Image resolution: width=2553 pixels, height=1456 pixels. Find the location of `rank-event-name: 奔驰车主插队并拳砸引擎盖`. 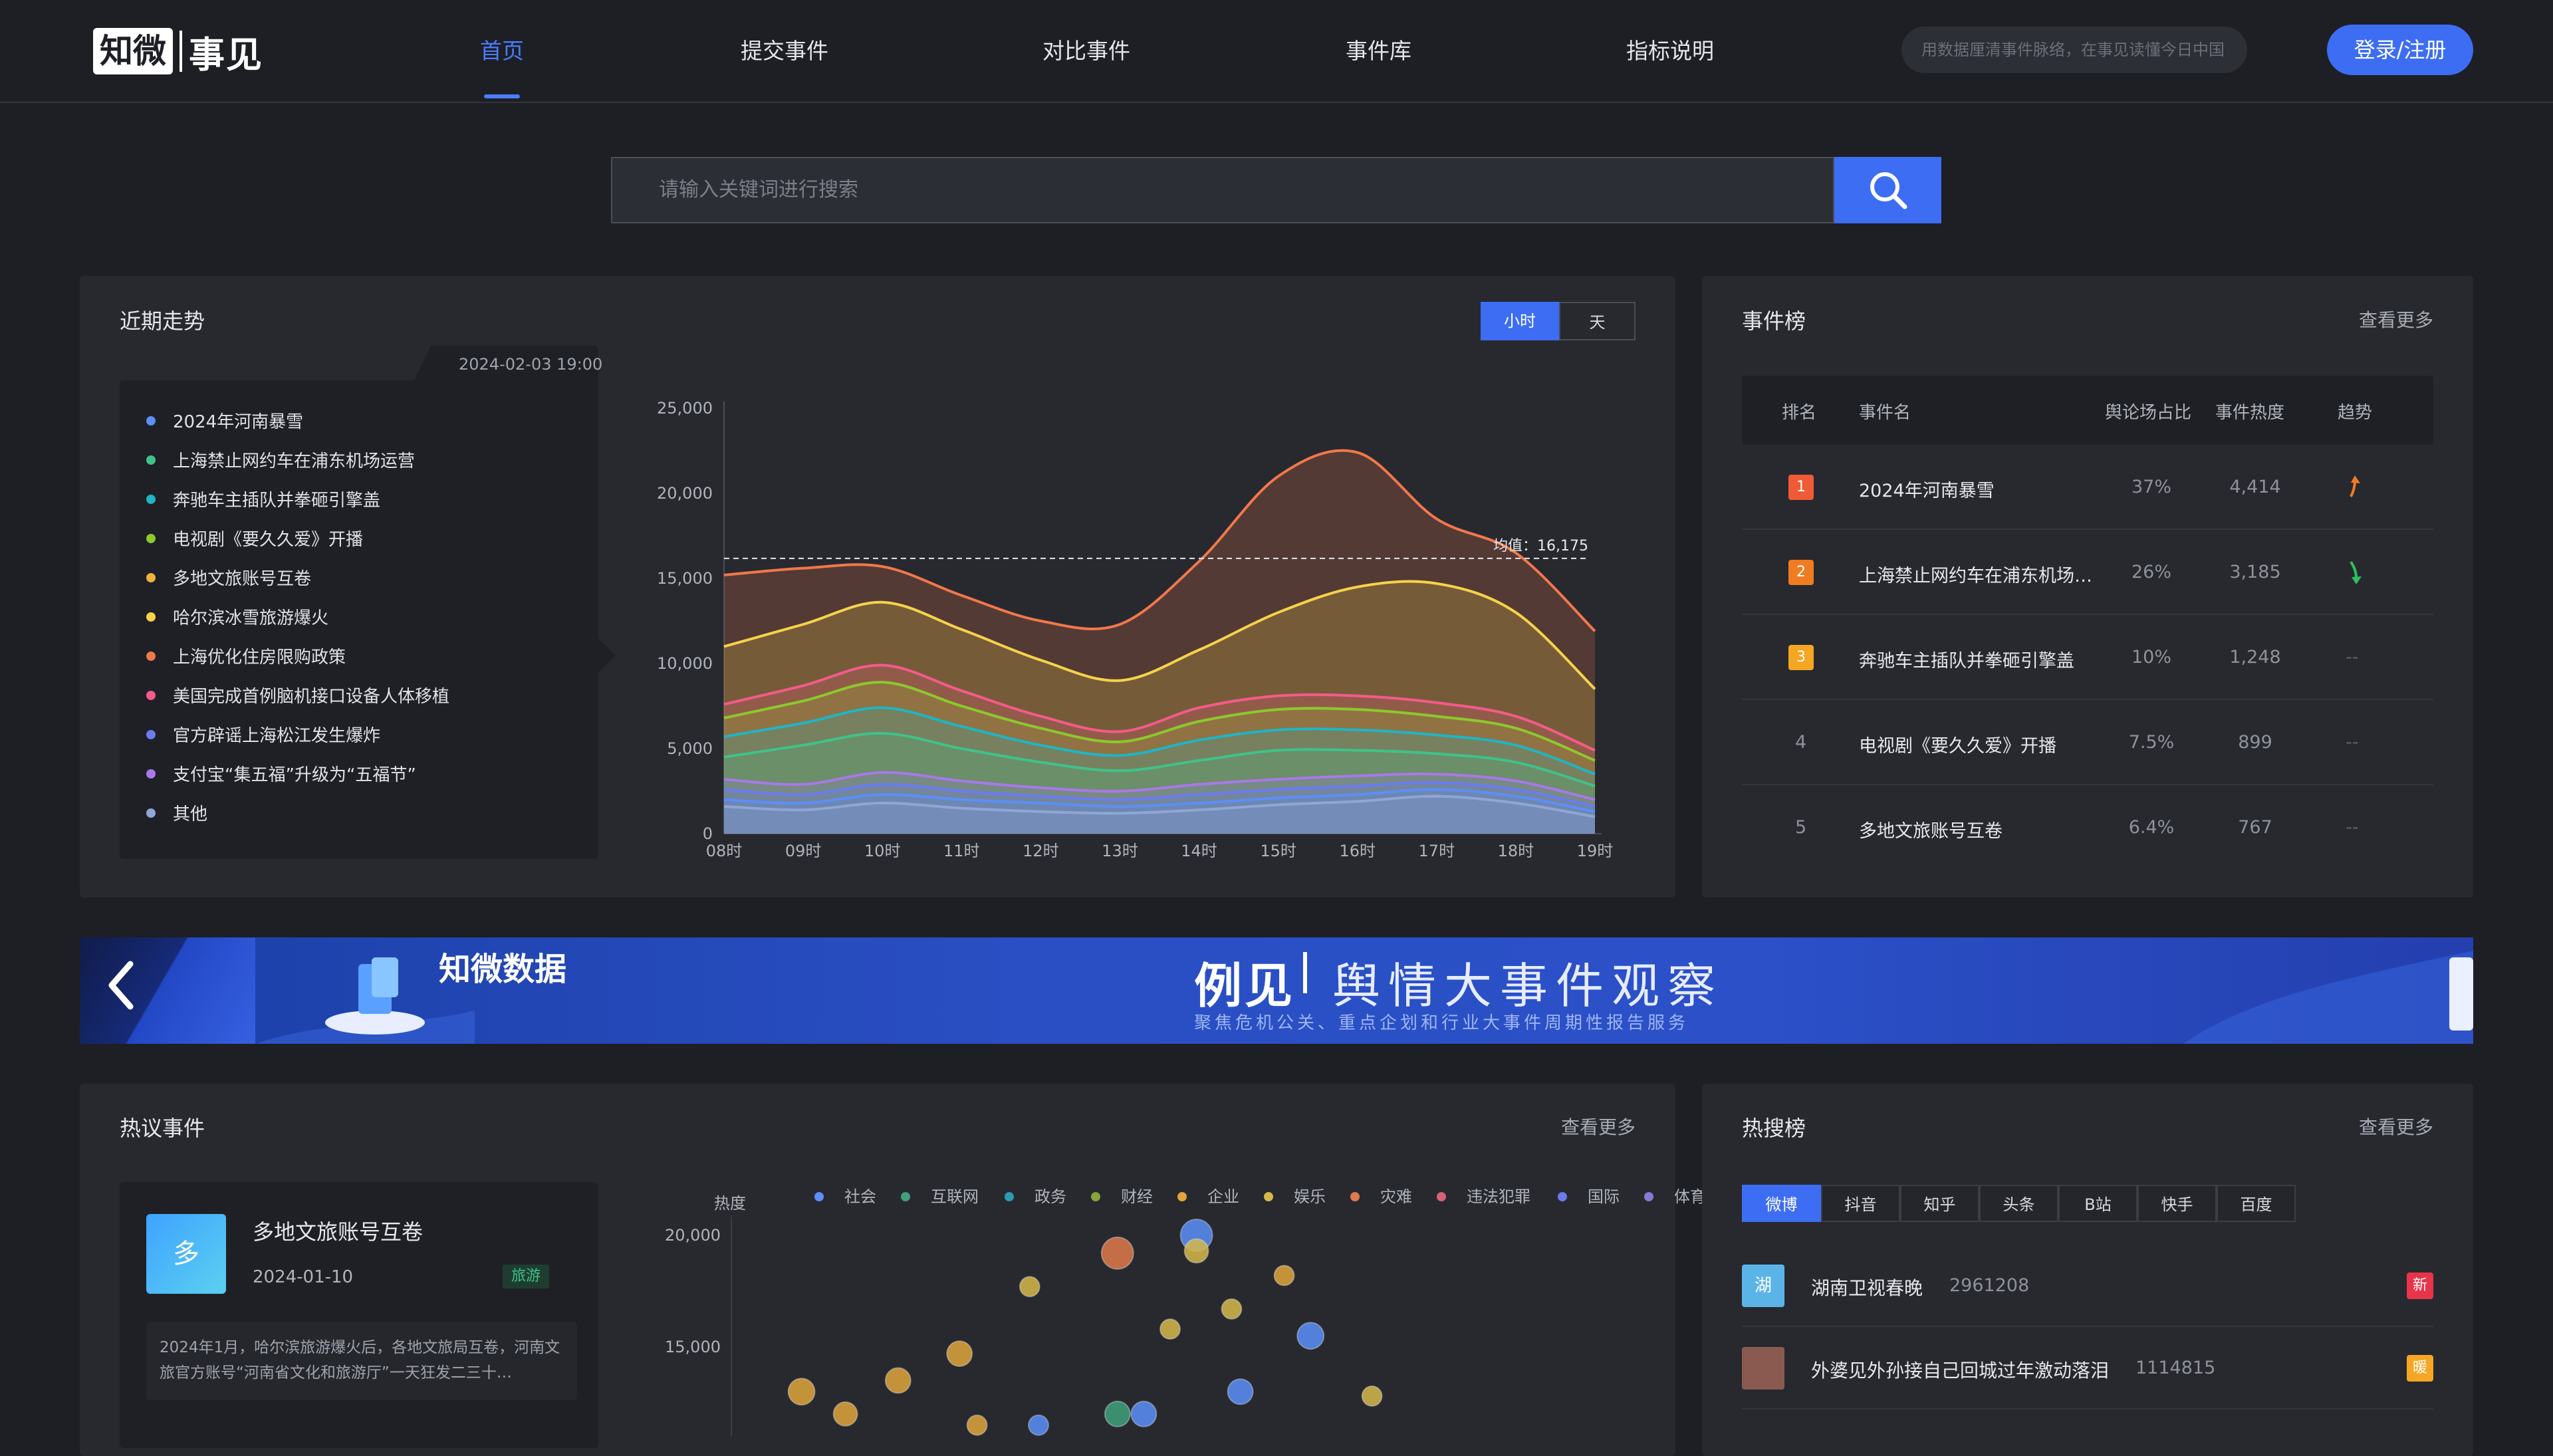

rank-event-name: 奔驰车主插队并拳砸引擎盖 is located at coordinates (1966, 661).